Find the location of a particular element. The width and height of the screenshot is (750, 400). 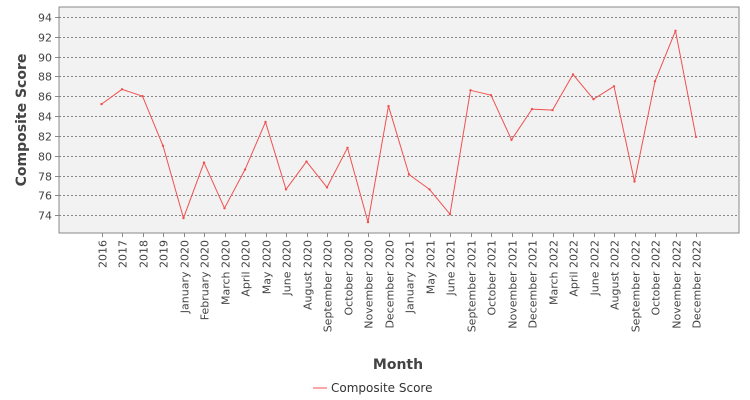

x-tick-label: December 2020 is located at coordinates (390, 284).